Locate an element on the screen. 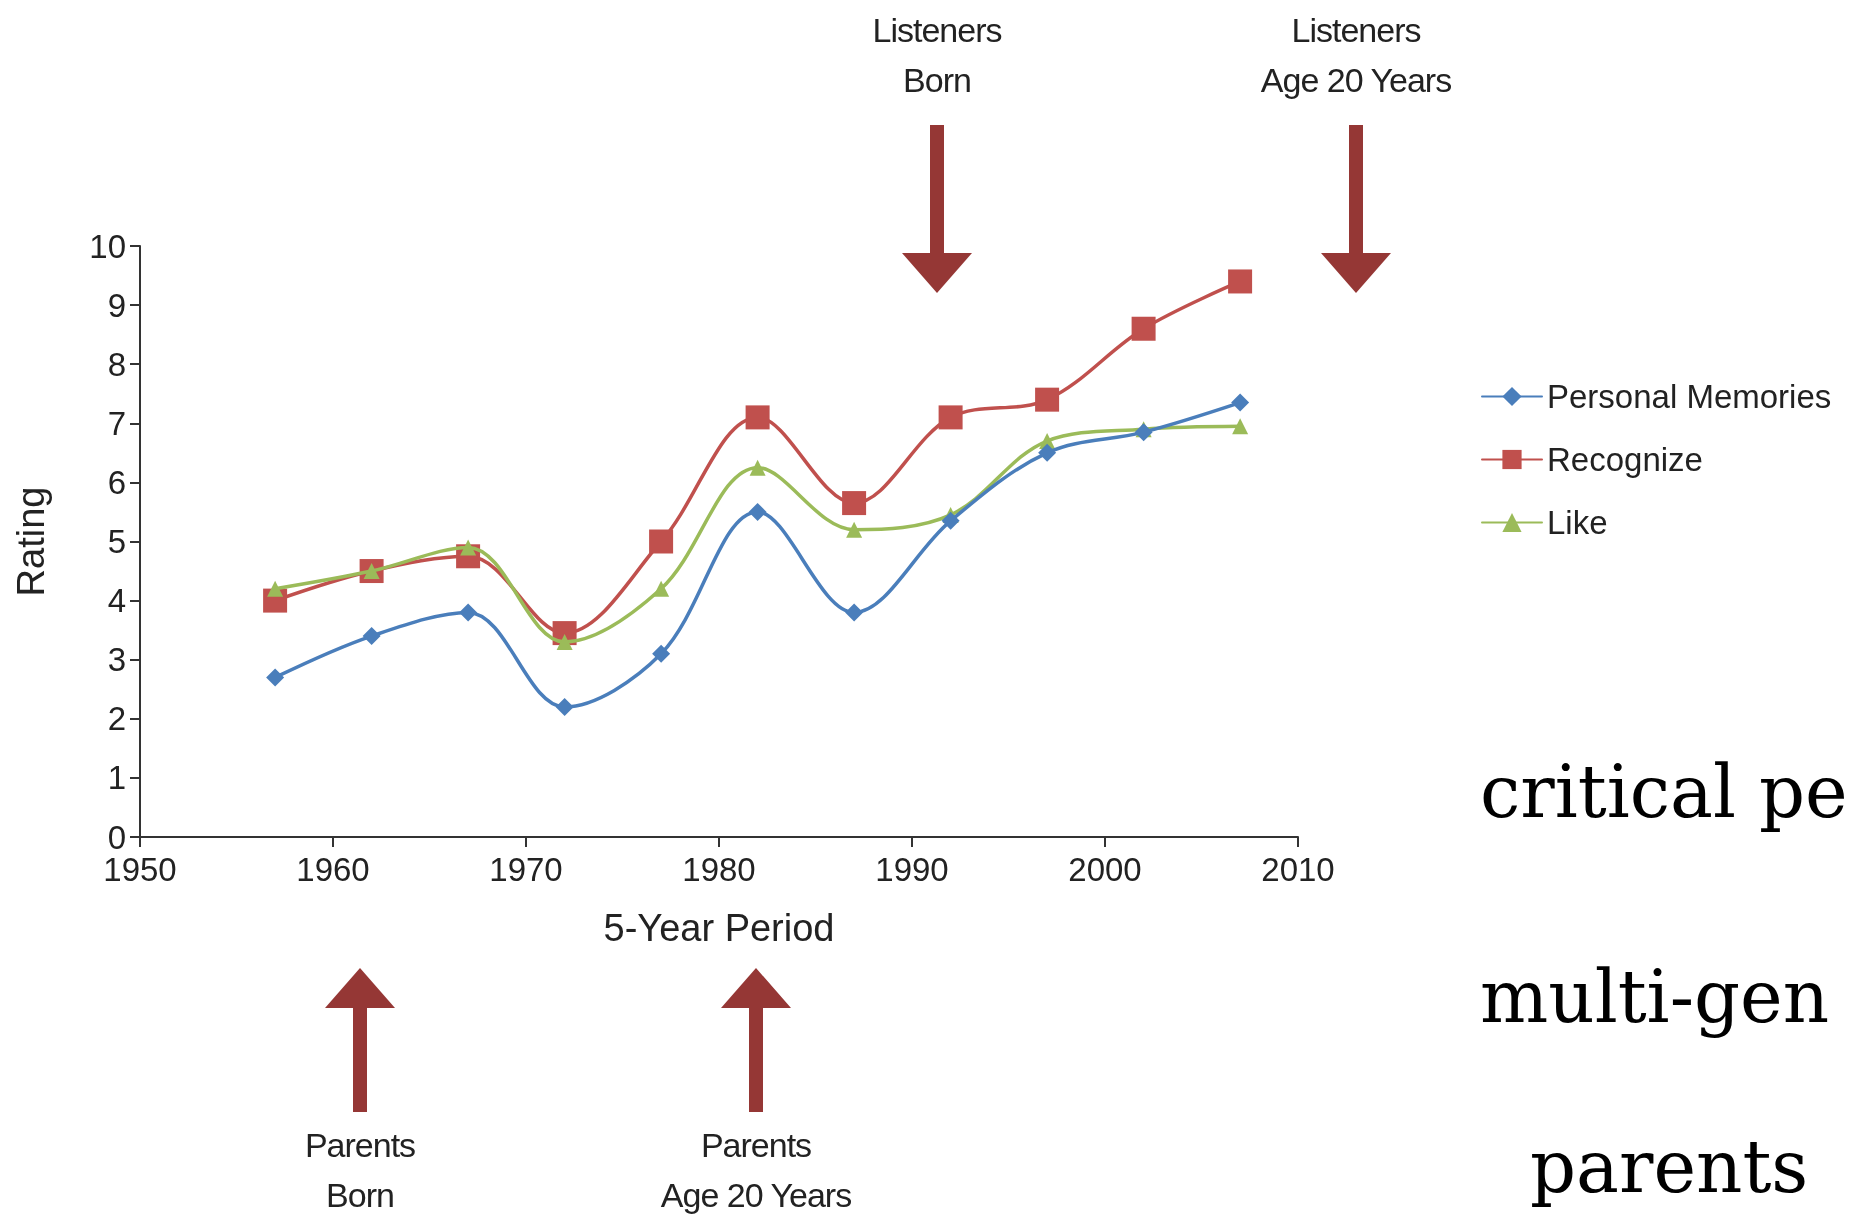 This screenshot has width=1870, height=1218. legend-label: Like is located at coordinates (1577, 522).